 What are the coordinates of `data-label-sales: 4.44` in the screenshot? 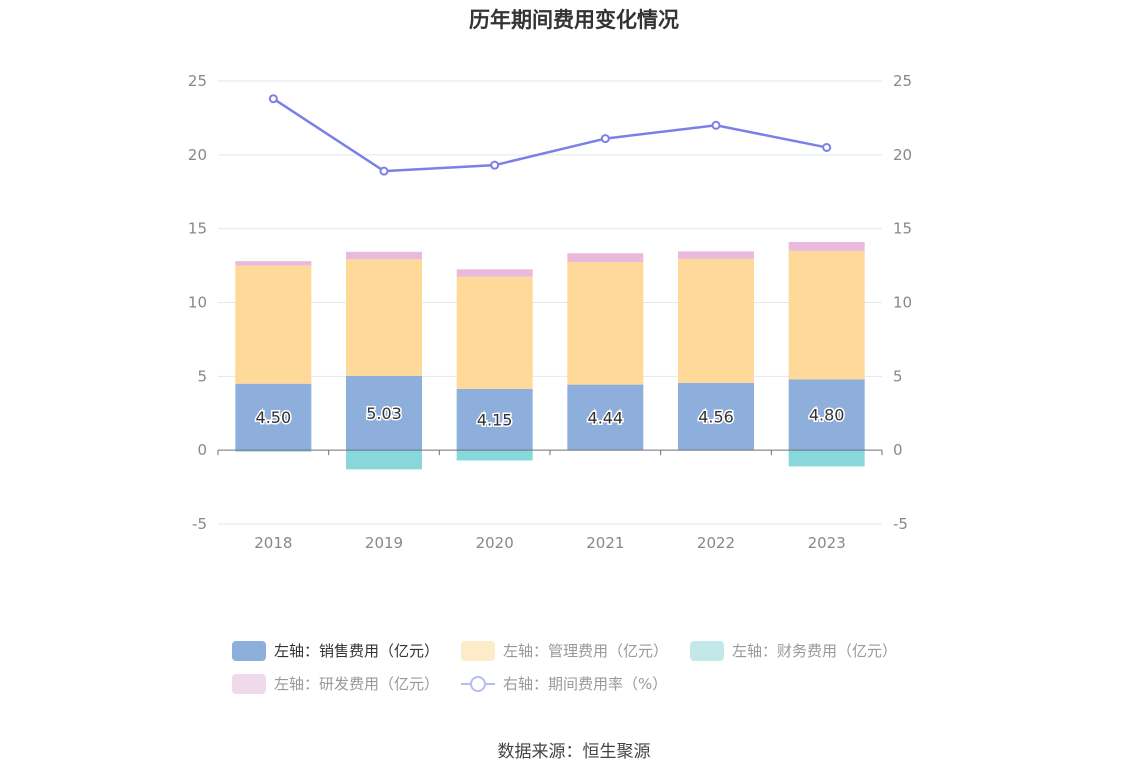 It's located at (606, 417).